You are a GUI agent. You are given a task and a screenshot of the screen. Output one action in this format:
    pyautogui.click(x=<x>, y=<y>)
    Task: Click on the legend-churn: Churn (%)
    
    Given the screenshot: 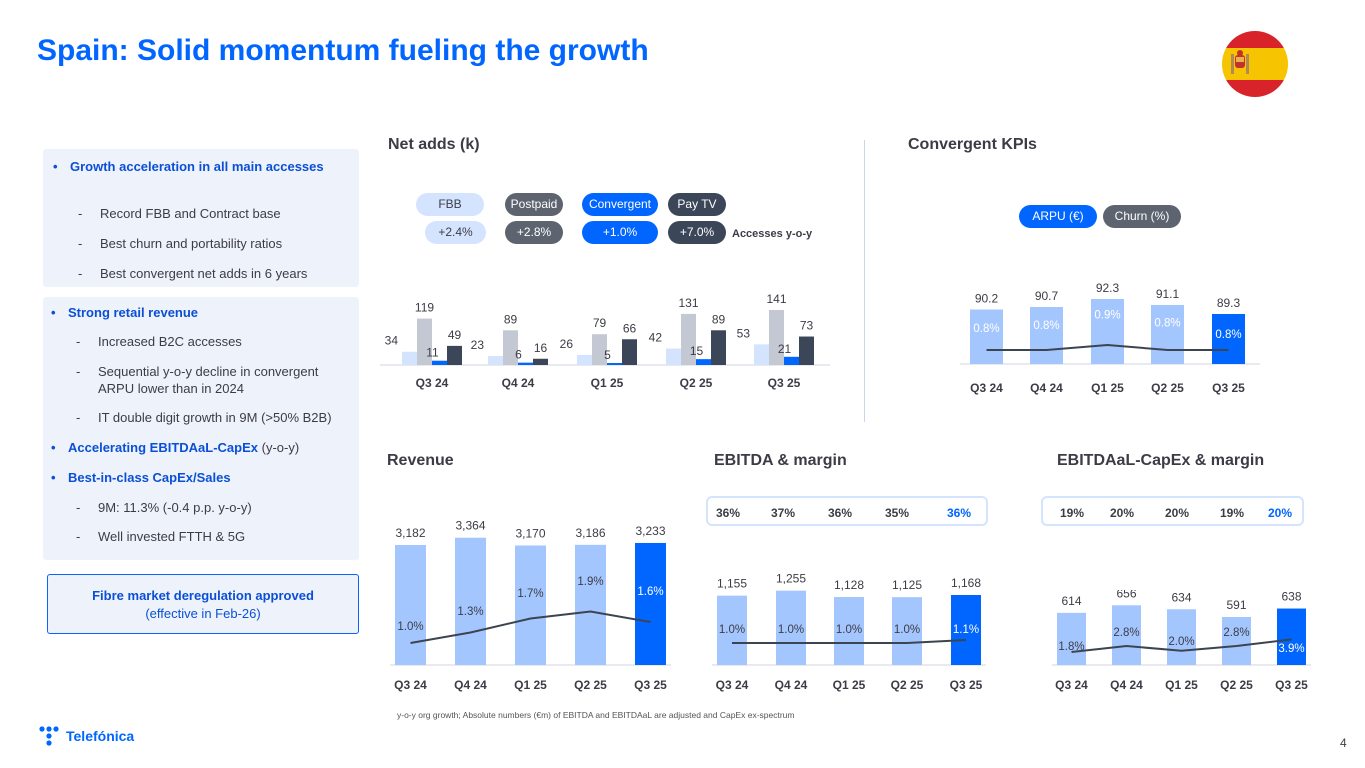 What is the action you would take?
    pyautogui.click(x=1142, y=216)
    